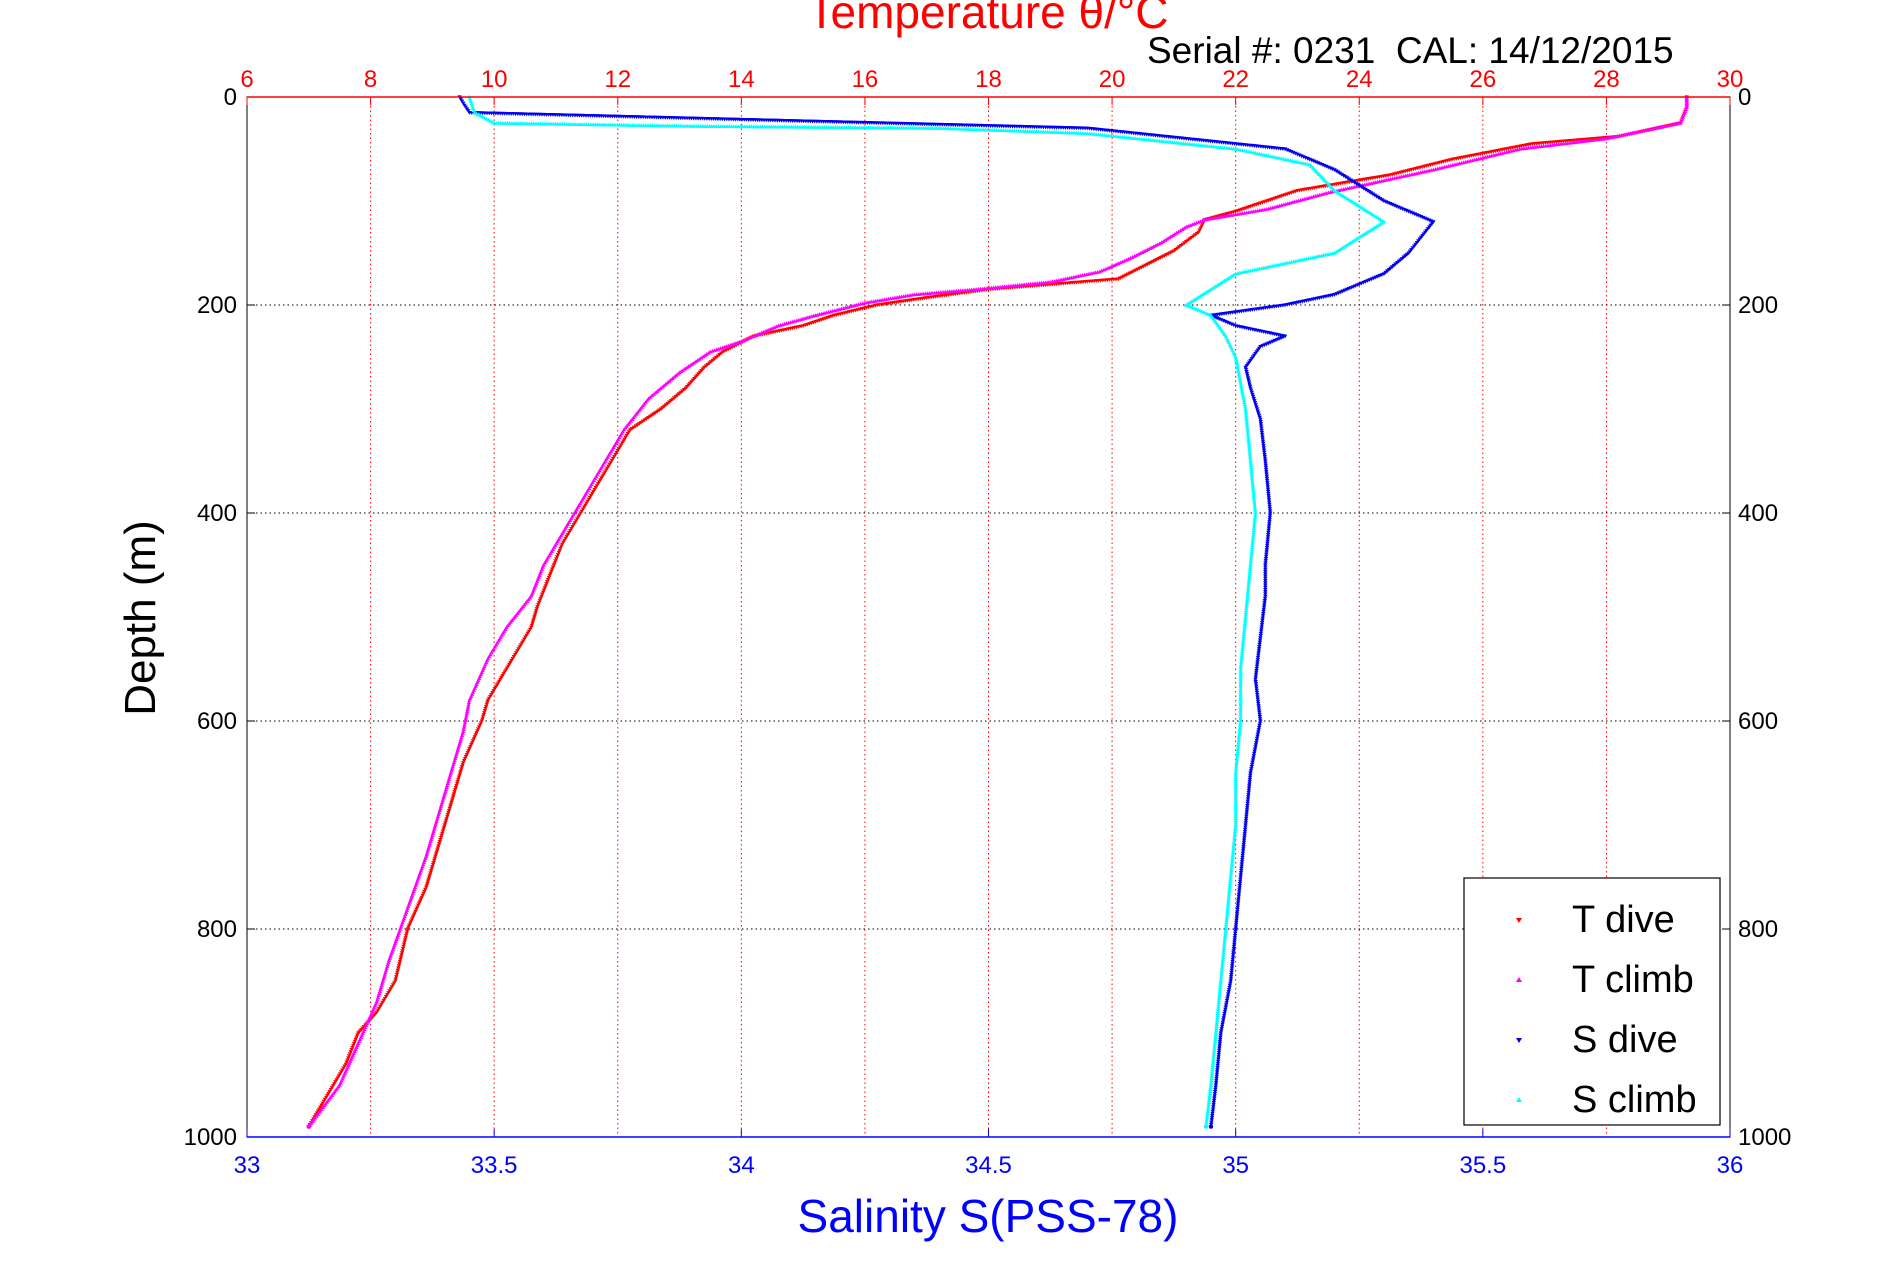 The width and height of the screenshot is (1891, 1262). What do you see at coordinates (1623, 920) in the screenshot?
I see `legend-label: T dive` at bounding box center [1623, 920].